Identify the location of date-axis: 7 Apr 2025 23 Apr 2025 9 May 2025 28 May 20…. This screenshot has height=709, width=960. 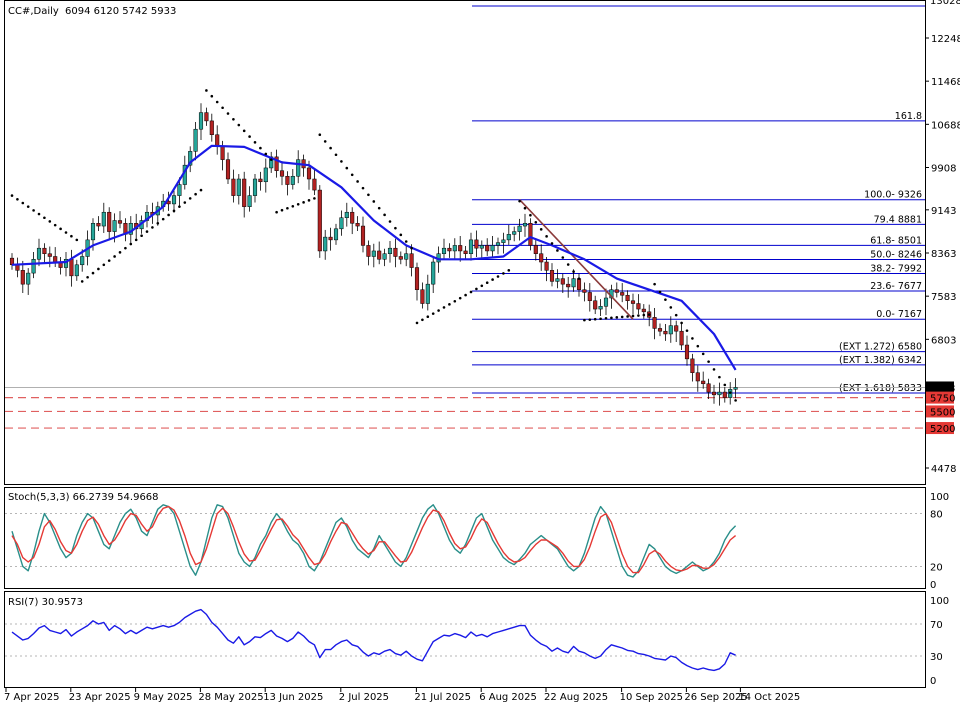
(402, 695).